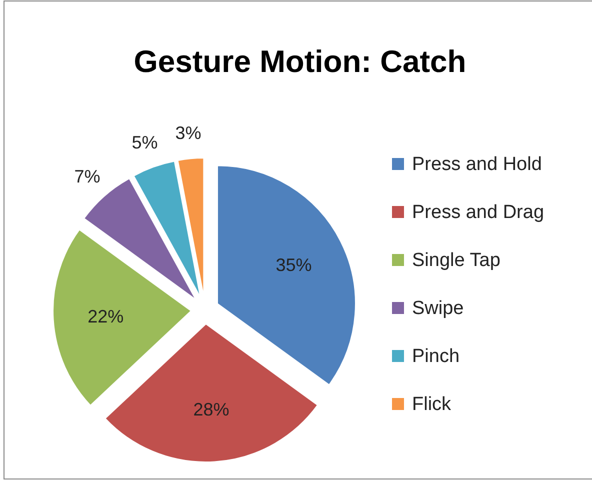 The image size is (592, 481). Describe the element at coordinates (436, 356) in the screenshot. I see `legend-label: Pinch` at that location.